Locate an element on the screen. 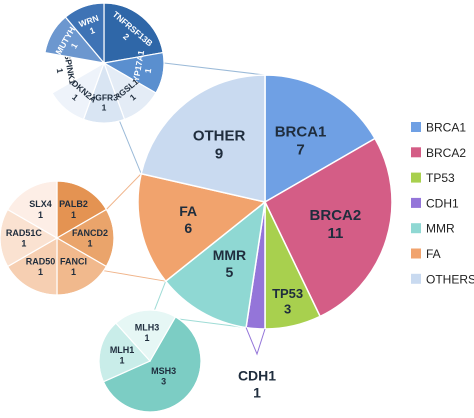  legend-swatch-cdh1 is located at coordinates (416, 202).